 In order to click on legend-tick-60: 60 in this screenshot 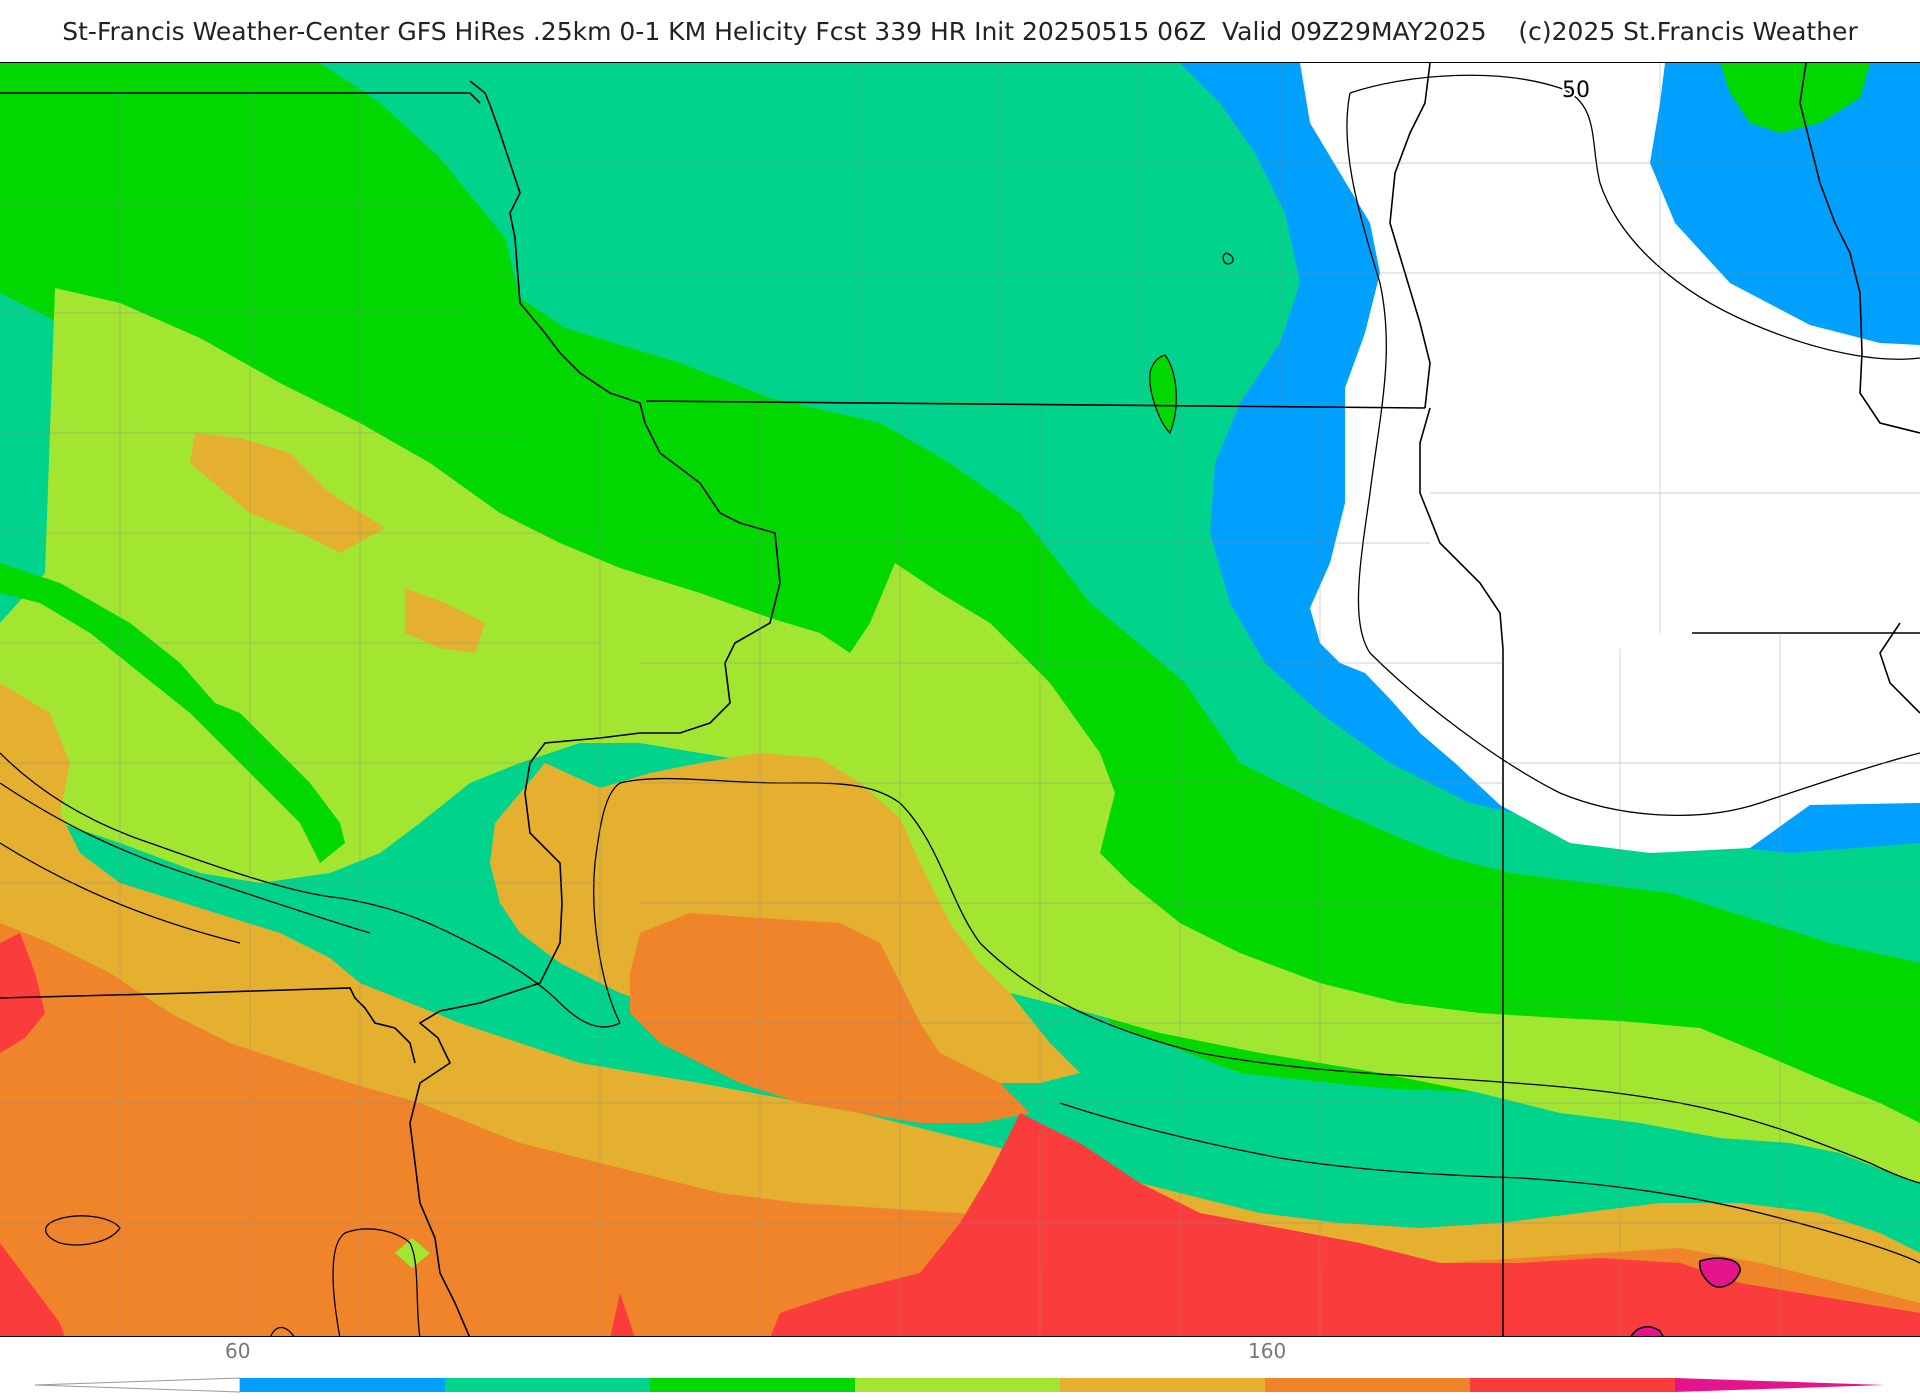, I will do `click(238, 1351)`.